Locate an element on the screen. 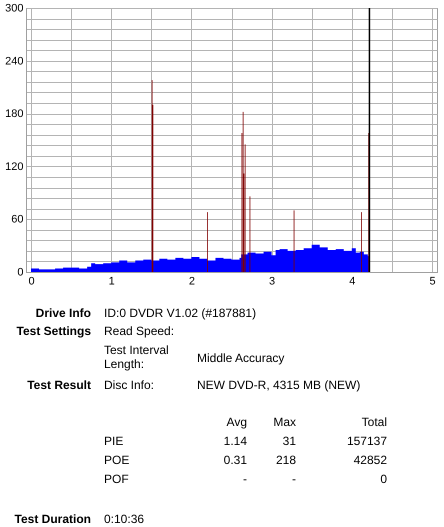 This screenshot has height=527, width=444. x-tick-label: 2 is located at coordinates (191, 282).